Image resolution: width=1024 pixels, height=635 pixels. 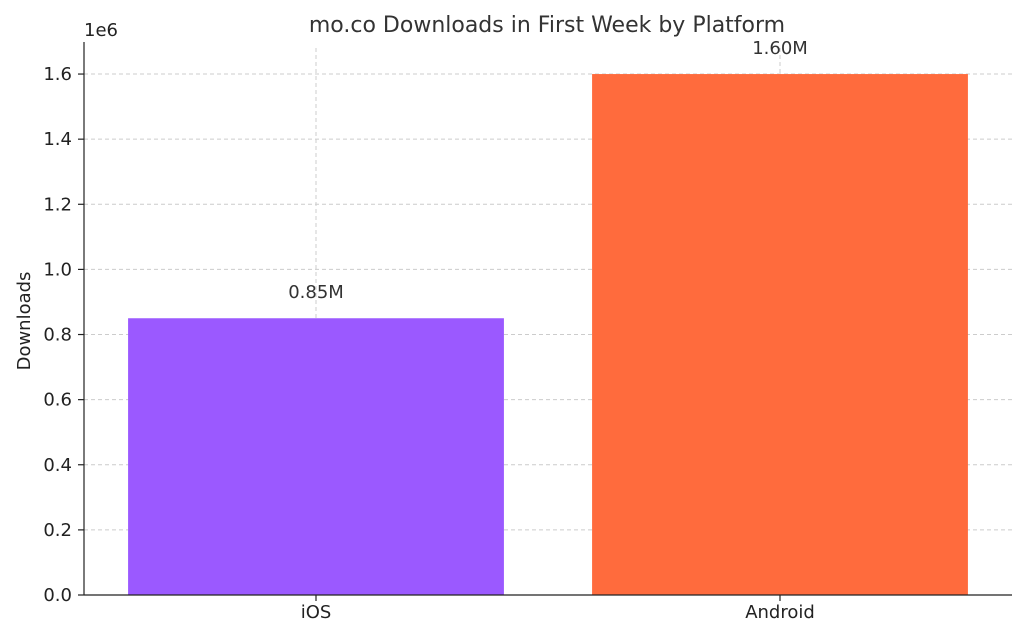 I want to click on x-tick-label: Android, so click(x=780, y=612).